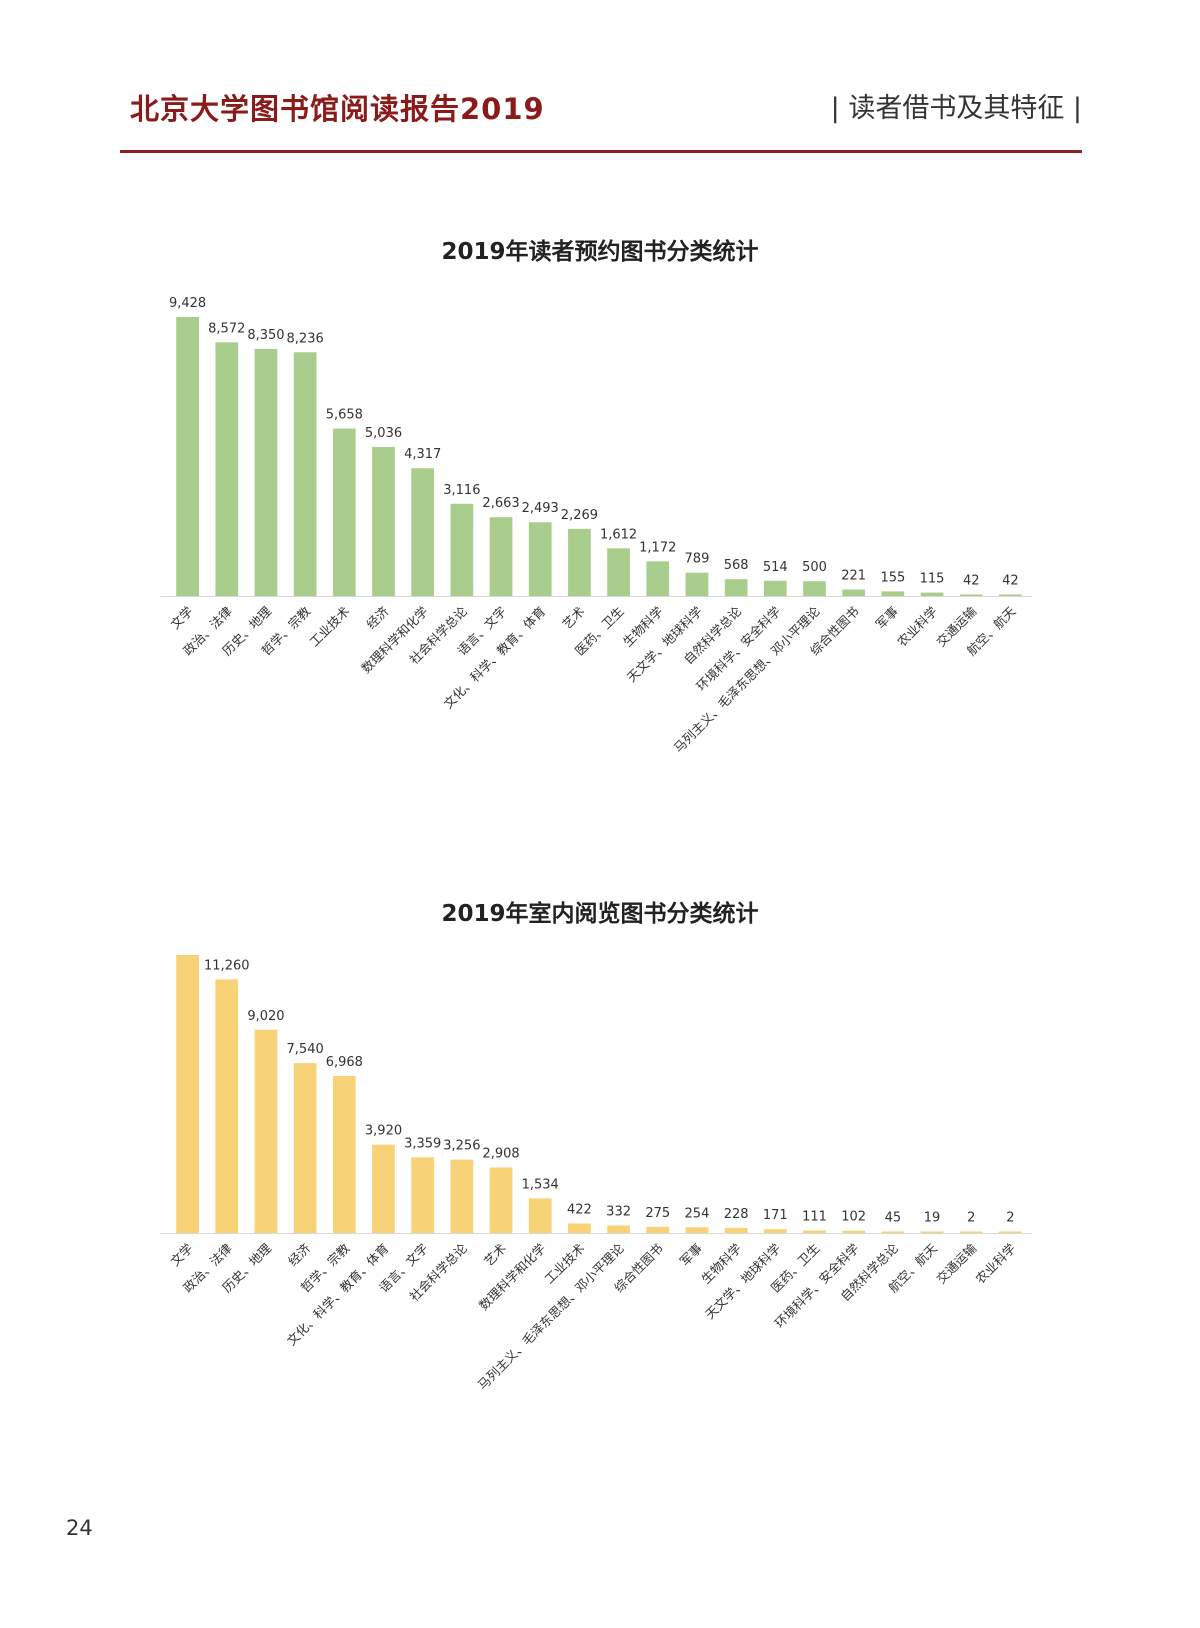  What do you see at coordinates (226, 328) in the screenshot?
I see `data-label: 8,572` at bounding box center [226, 328].